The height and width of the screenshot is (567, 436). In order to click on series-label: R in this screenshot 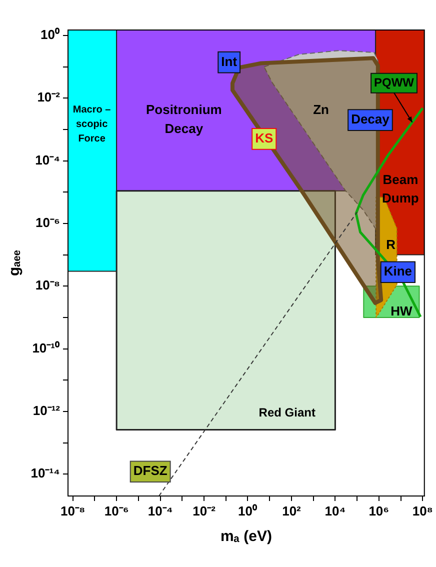, I will do `click(391, 244)`.